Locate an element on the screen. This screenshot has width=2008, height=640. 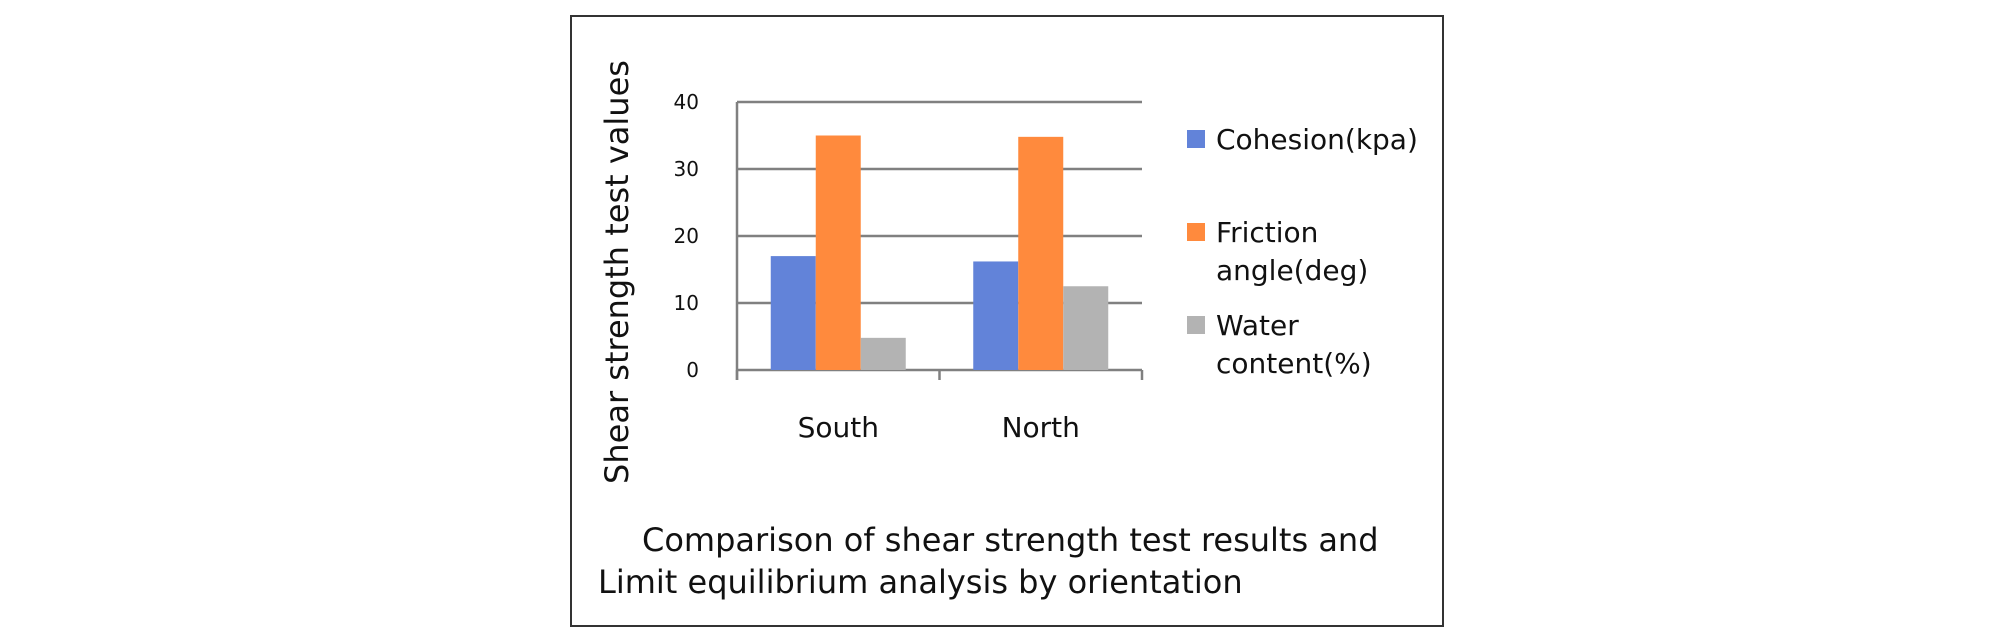
y-tick-label: 20 is located at coordinates (686, 236).